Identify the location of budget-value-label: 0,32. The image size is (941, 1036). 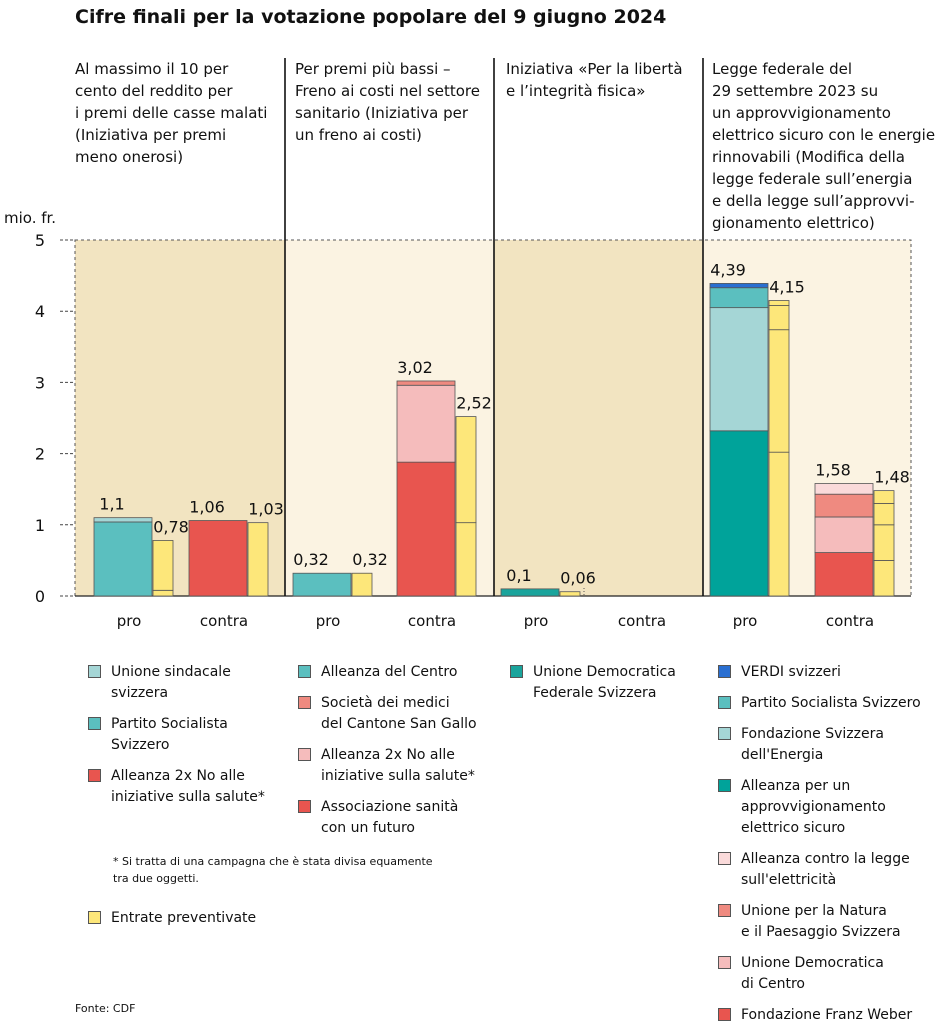
(370, 559).